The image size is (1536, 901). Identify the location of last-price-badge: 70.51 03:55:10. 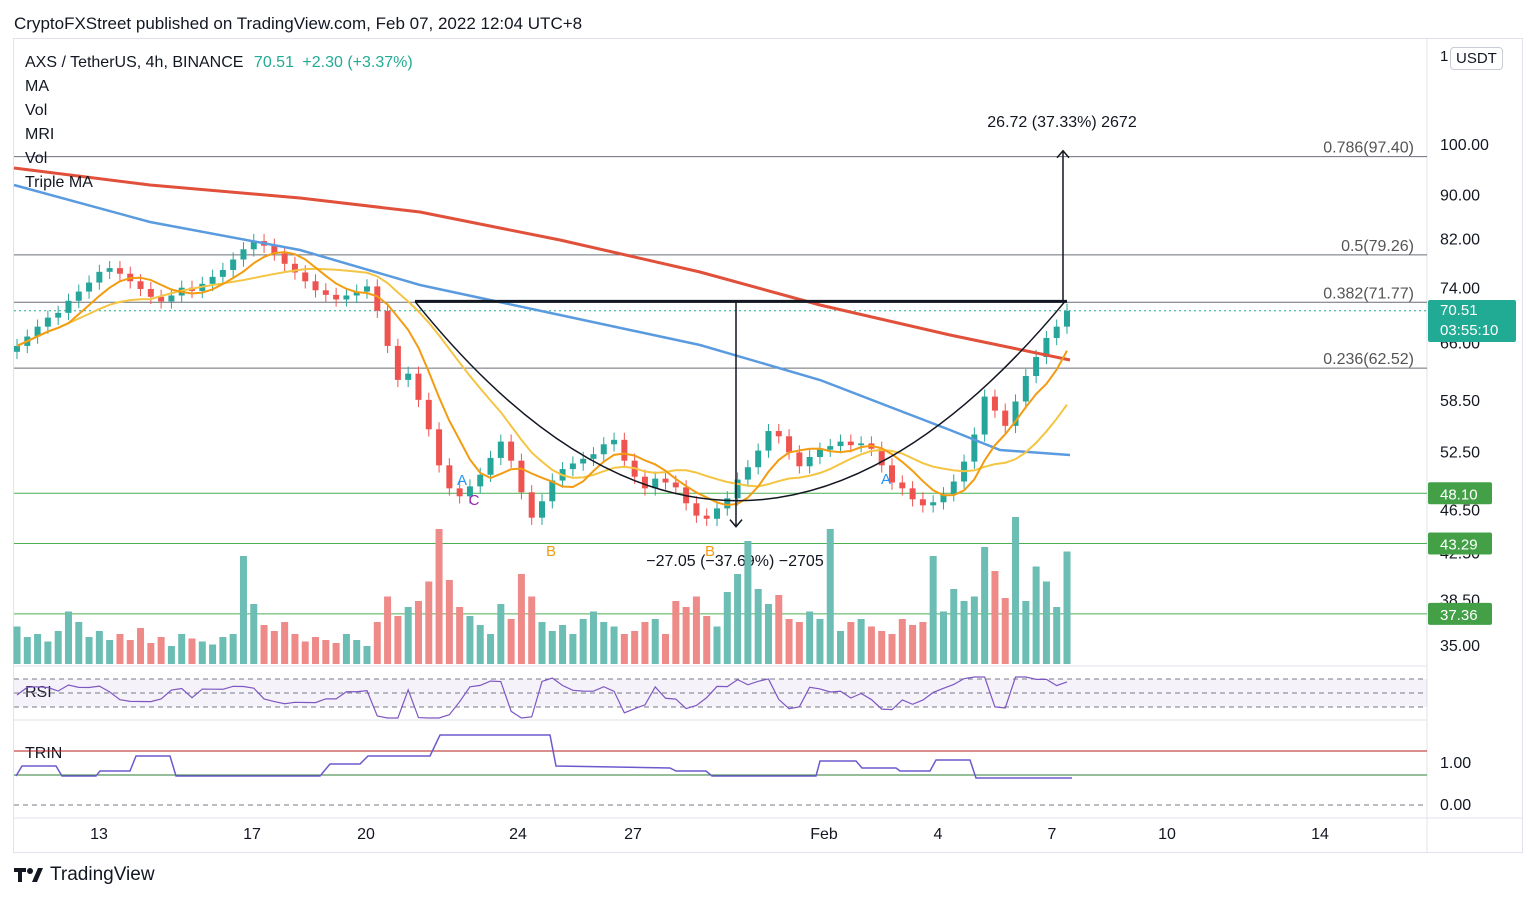
(1472, 321).